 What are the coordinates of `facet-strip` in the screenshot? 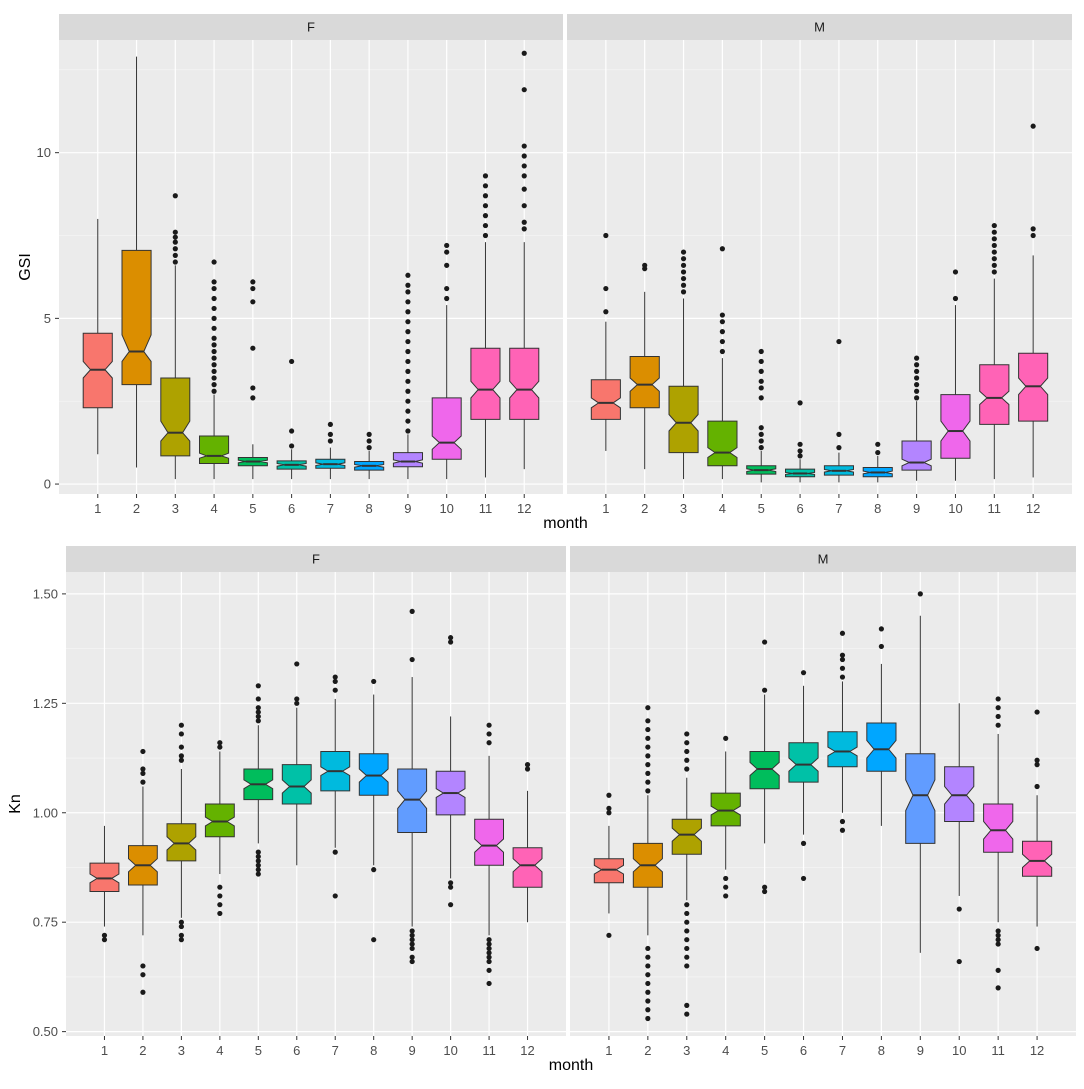 It's located at (819, 27).